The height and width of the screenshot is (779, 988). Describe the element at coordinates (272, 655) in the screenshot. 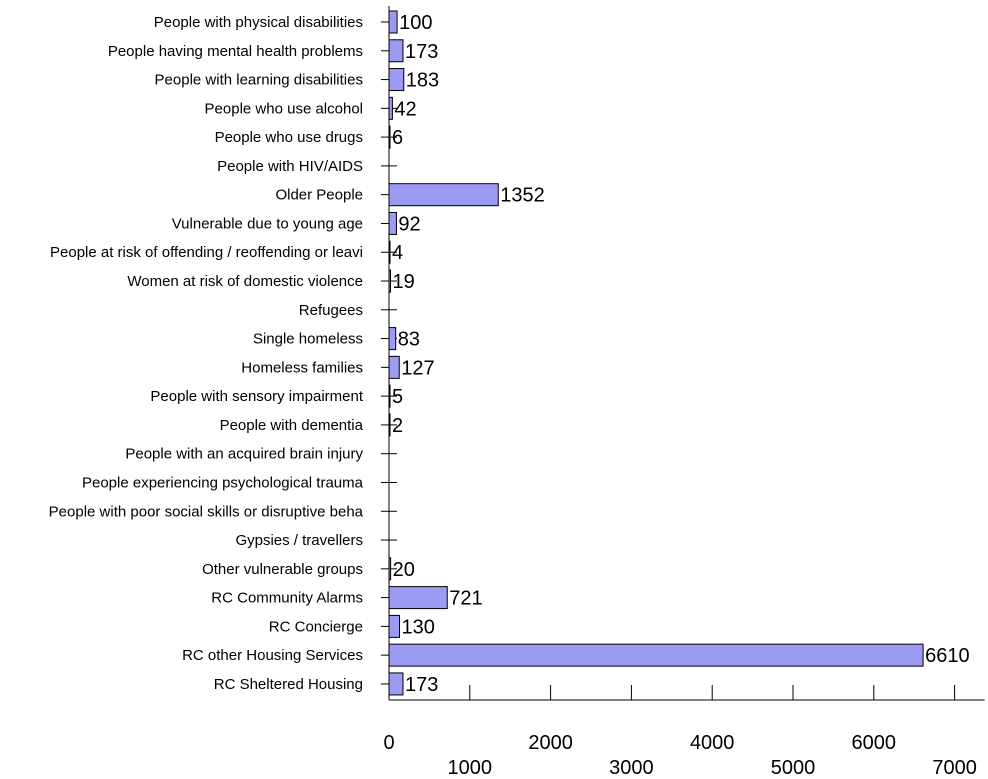

I see `category-label: RC other Housing Services` at that location.